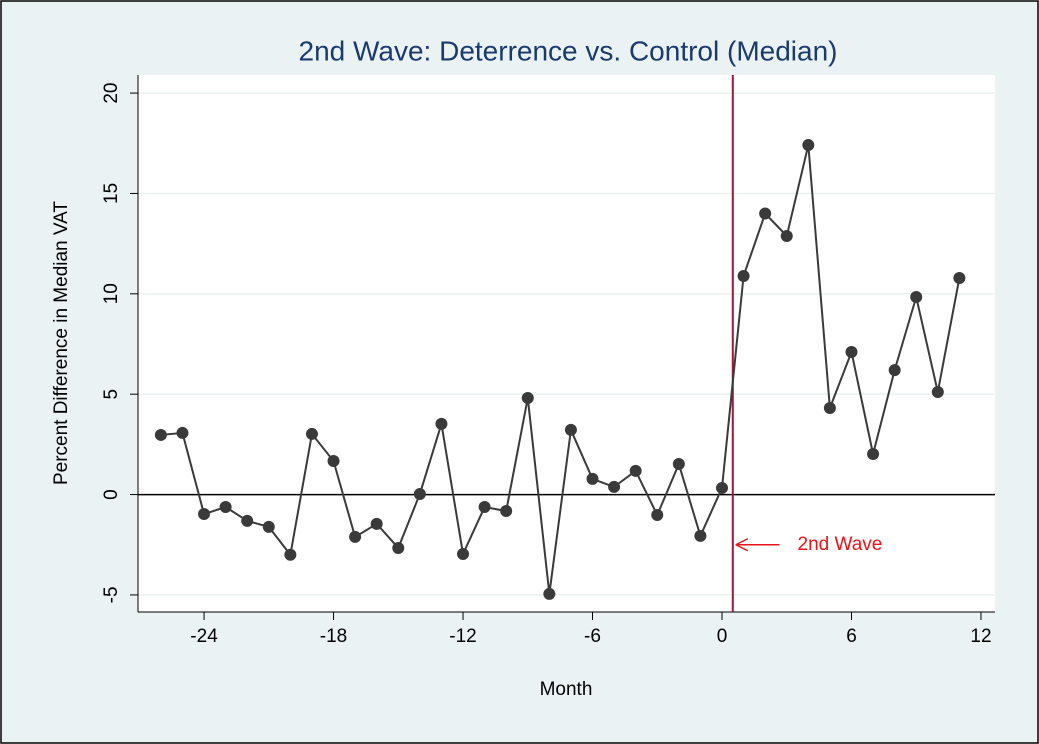 This screenshot has width=1039, height=744. I want to click on x-tick-label: -6, so click(592, 636).